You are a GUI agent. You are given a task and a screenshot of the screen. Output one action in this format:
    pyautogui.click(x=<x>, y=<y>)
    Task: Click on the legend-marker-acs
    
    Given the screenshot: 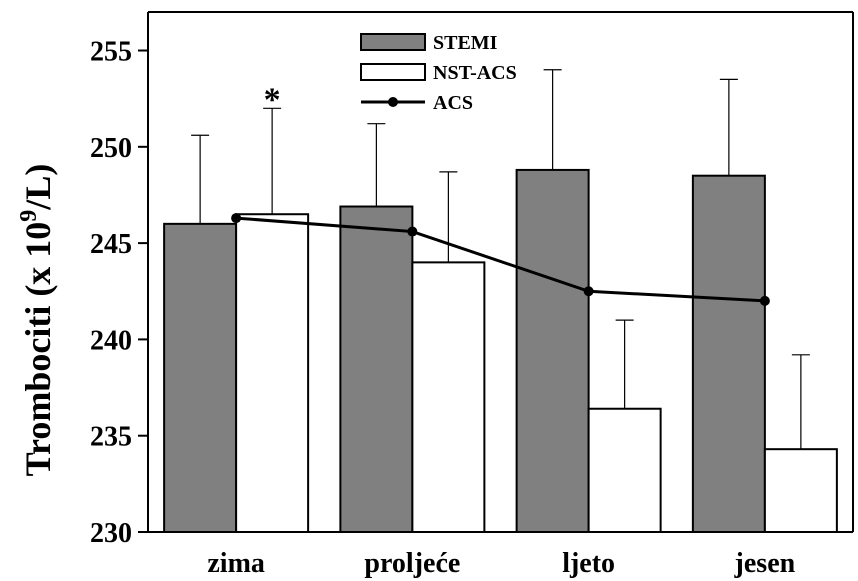 What is the action you would take?
    pyautogui.click(x=393, y=102)
    